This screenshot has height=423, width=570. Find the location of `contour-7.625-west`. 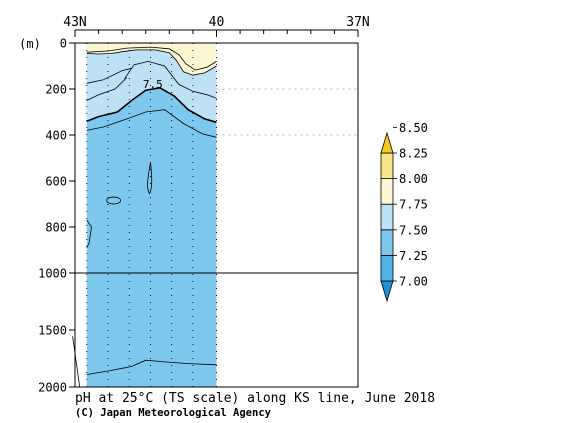

contour-7.625-west is located at coordinates (107, 89).